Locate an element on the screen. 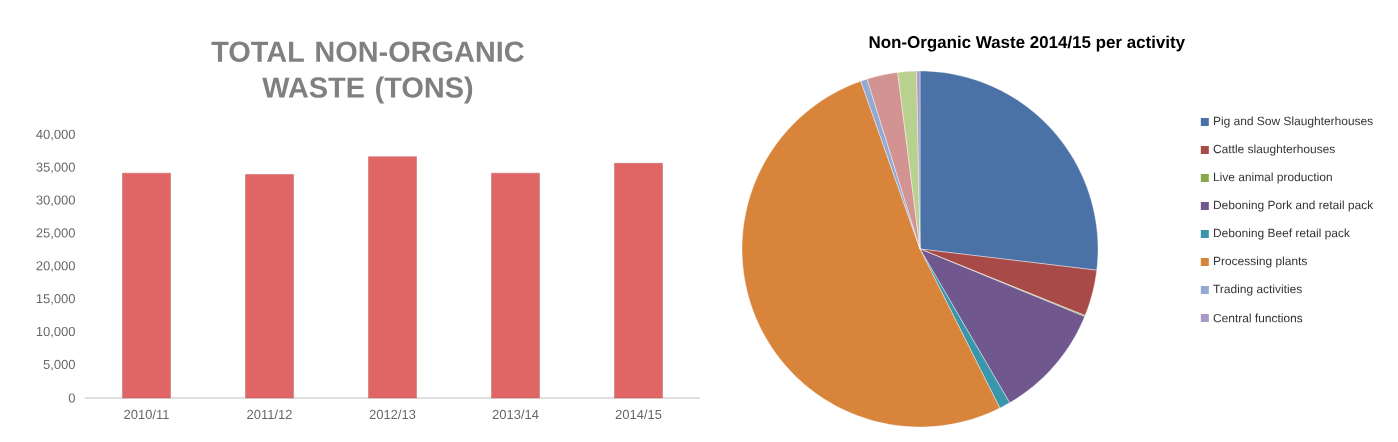  legend-label: Live animal production is located at coordinates (1273, 178).